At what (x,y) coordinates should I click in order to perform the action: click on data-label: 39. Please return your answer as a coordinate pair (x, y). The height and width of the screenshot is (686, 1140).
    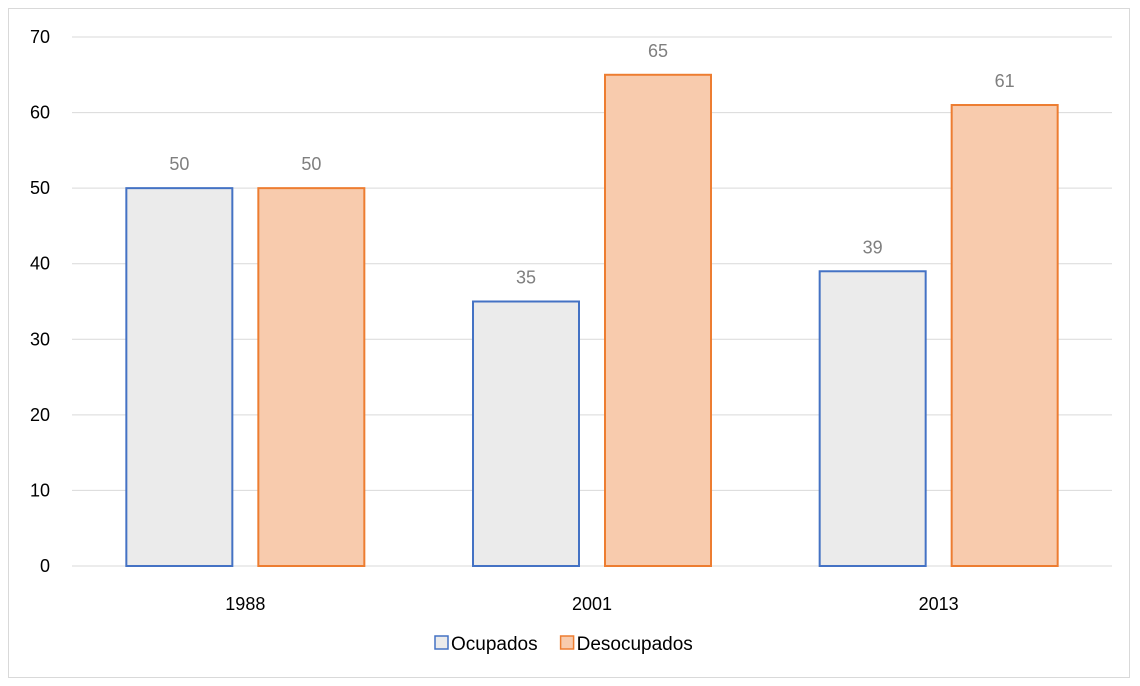
    Looking at the image, I should click on (873, 247).